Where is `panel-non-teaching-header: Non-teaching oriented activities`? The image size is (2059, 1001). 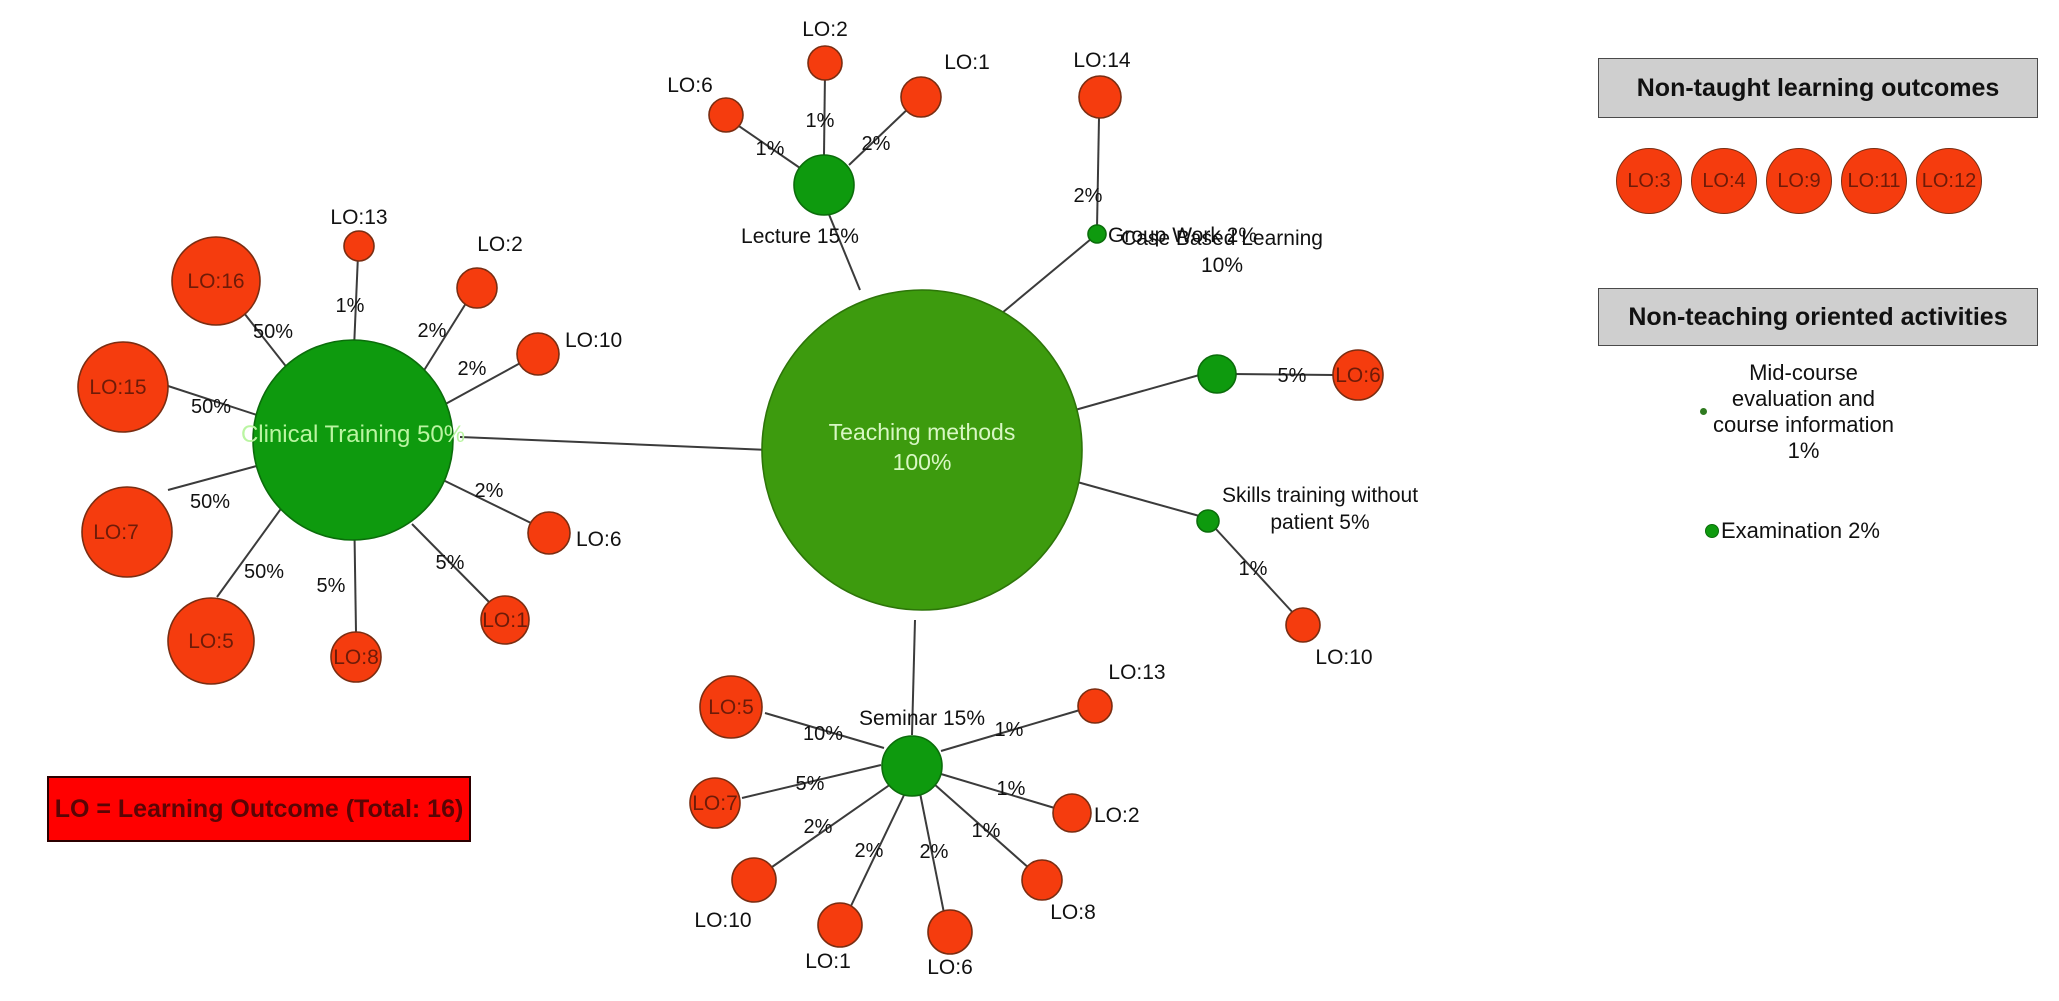
panel-non-teaching-header: Non-teaching oriented activities is located at coordinates (1818, 317).